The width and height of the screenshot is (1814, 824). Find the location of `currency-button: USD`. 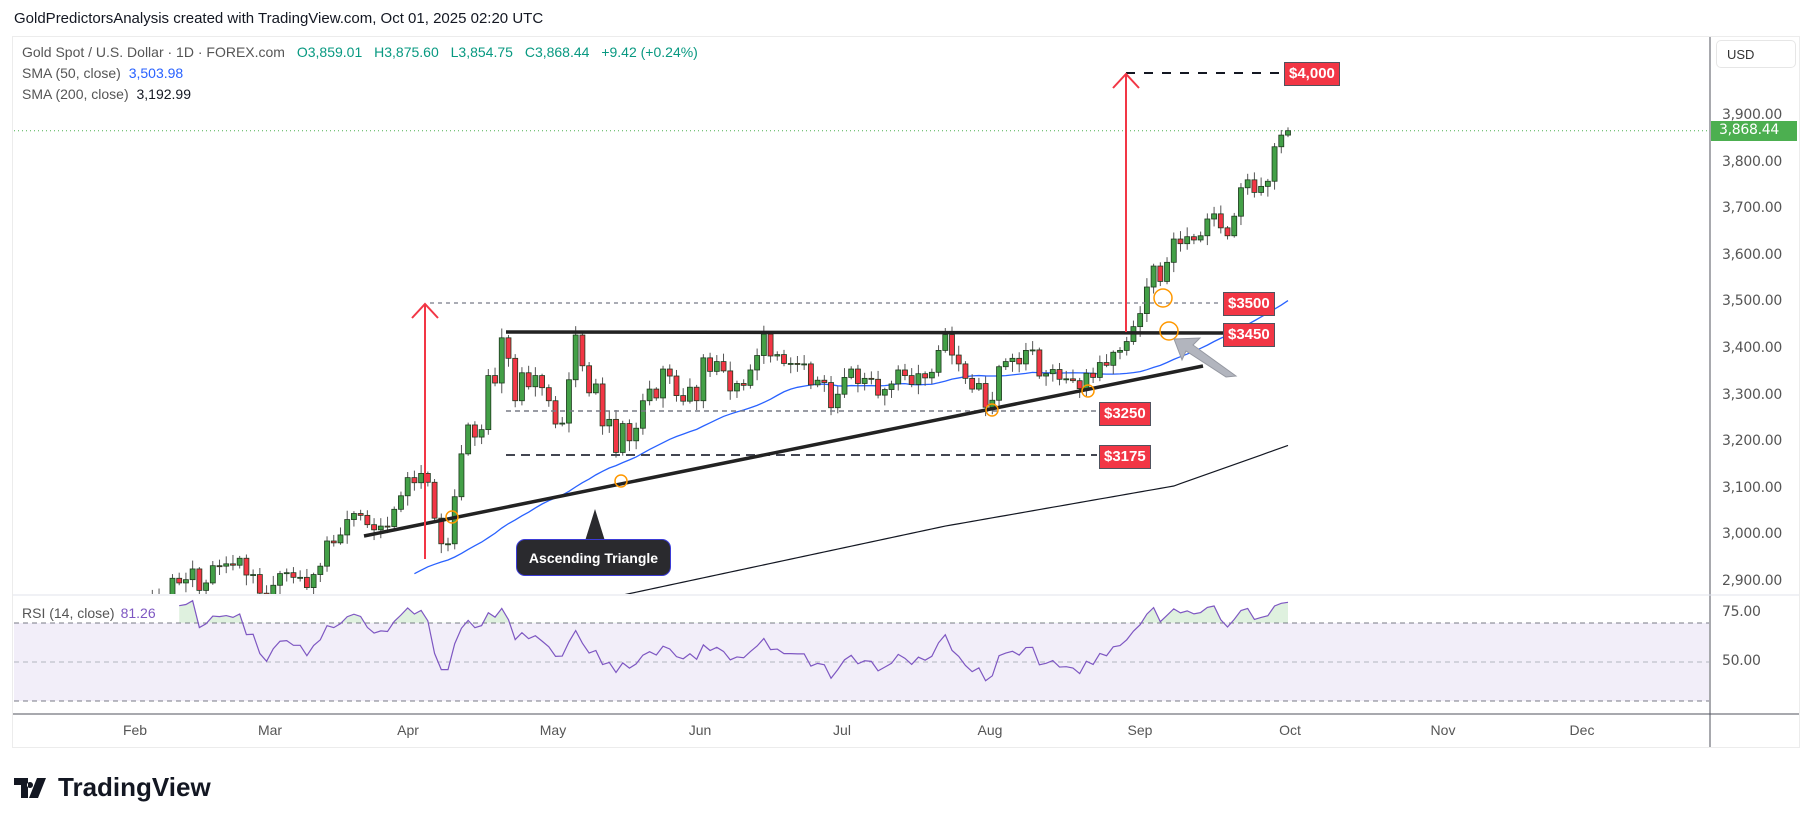

currency-button: USD is located at coordinates (1756, 54).